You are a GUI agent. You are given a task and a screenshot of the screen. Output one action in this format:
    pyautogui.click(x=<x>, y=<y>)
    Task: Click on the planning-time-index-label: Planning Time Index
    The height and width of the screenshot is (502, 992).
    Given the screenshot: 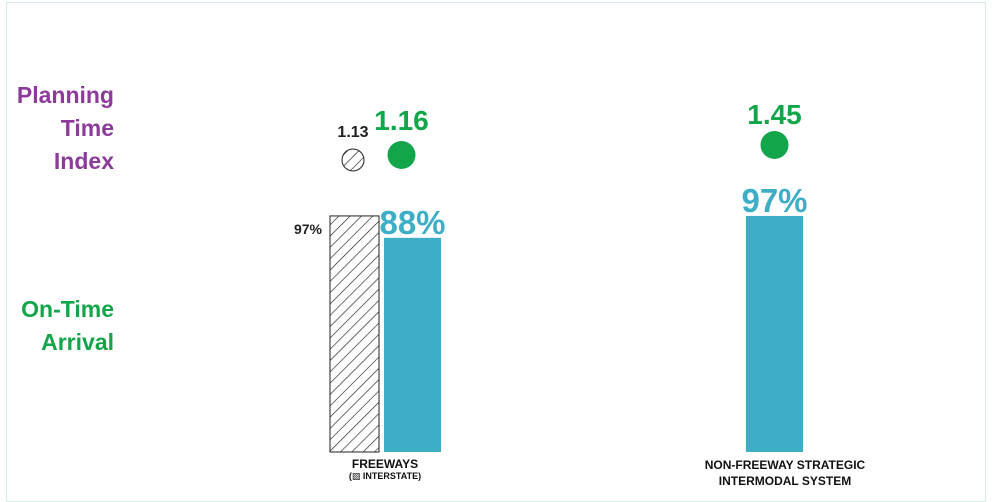 What is the action you would take?
    pyautogui.click(x=60, y=128)
    